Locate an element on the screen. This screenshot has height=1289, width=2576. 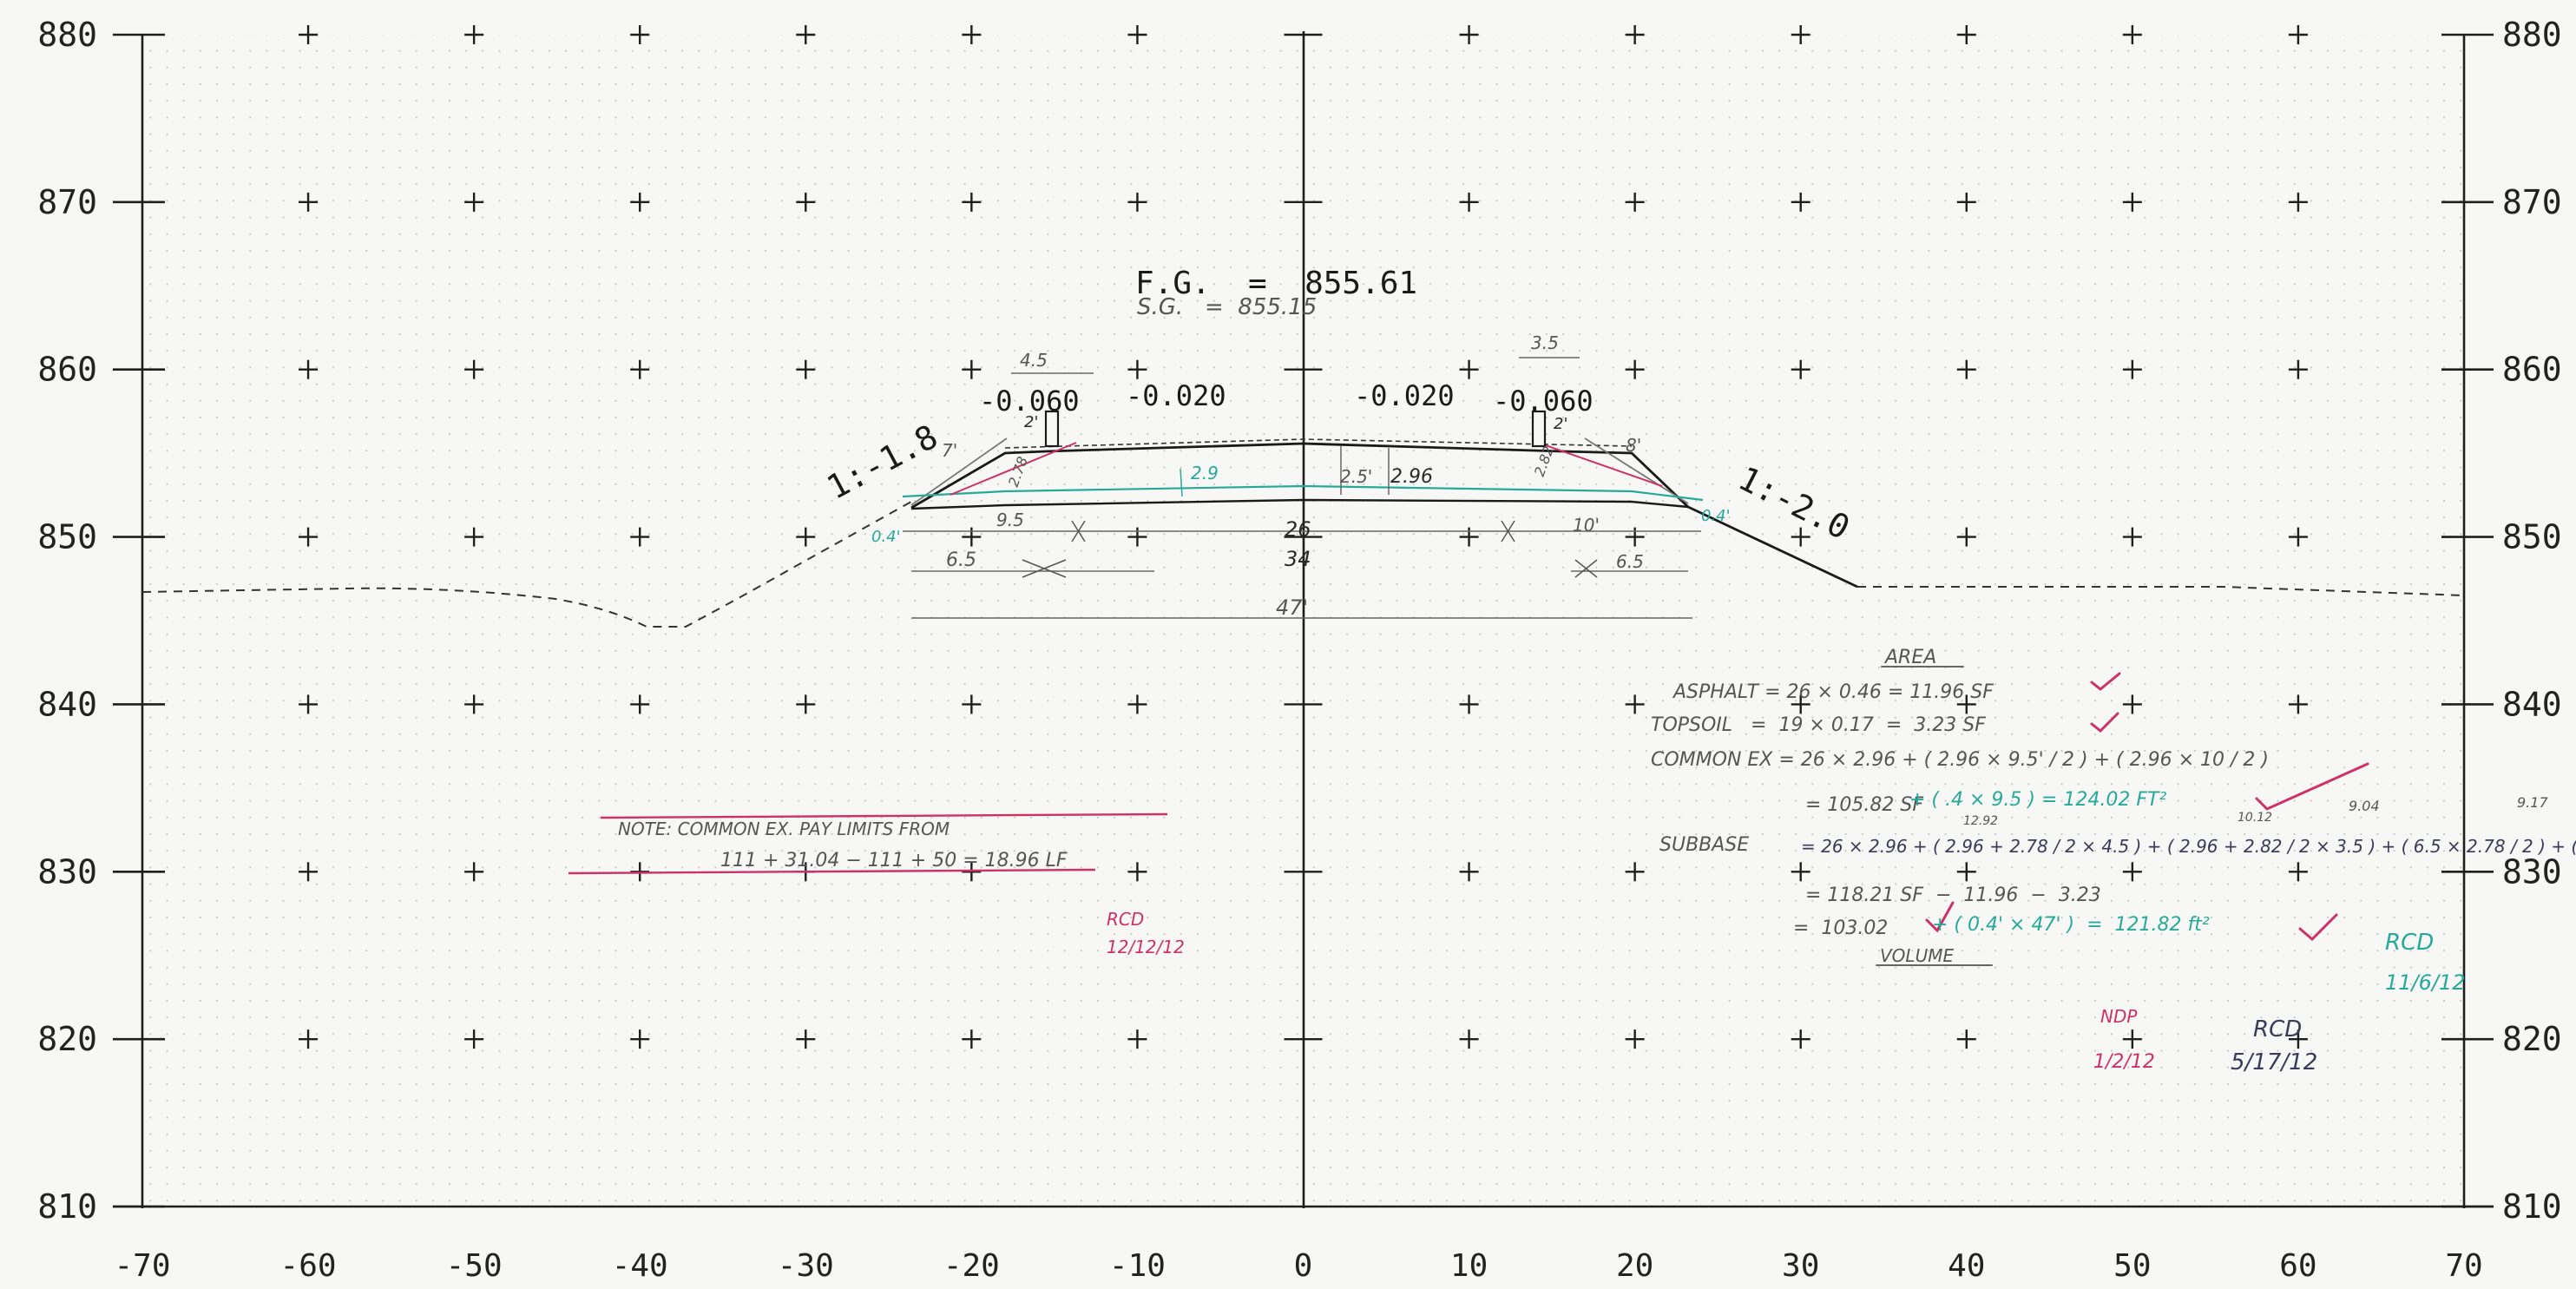
x-tick-label: 30 is located at coordinates (1800, 1266).